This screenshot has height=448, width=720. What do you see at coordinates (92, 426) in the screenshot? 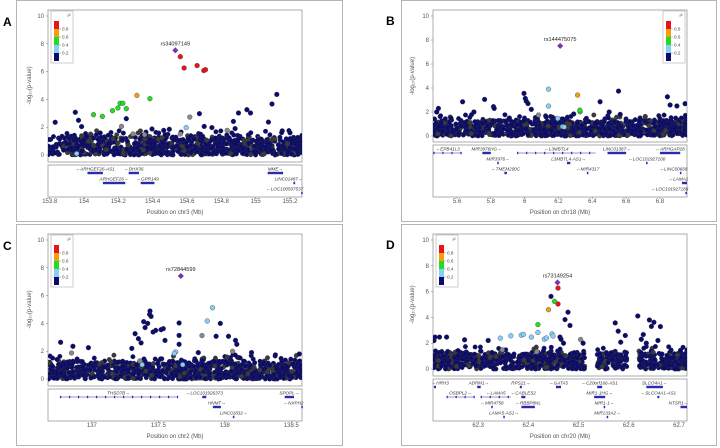
I see `x-tick-label: 137` at bounding box center [92, 426].